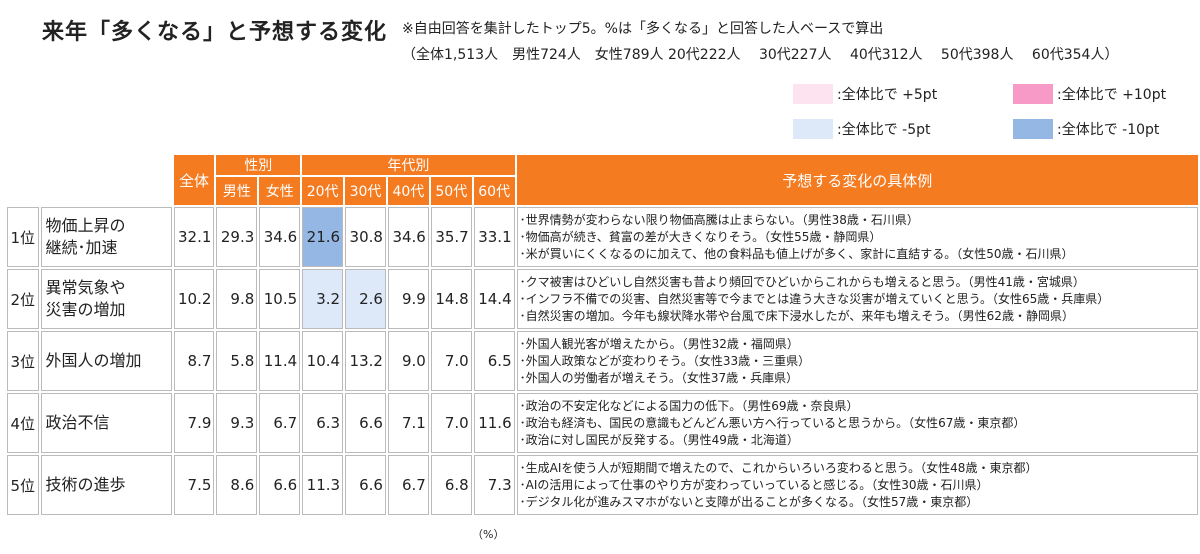 The height and width of the screenshot is (554, 1200). What do you see at coordinates (237, 423) in the screenshot?
I see `value-male: 9.3` at bounding box center [237, 423].